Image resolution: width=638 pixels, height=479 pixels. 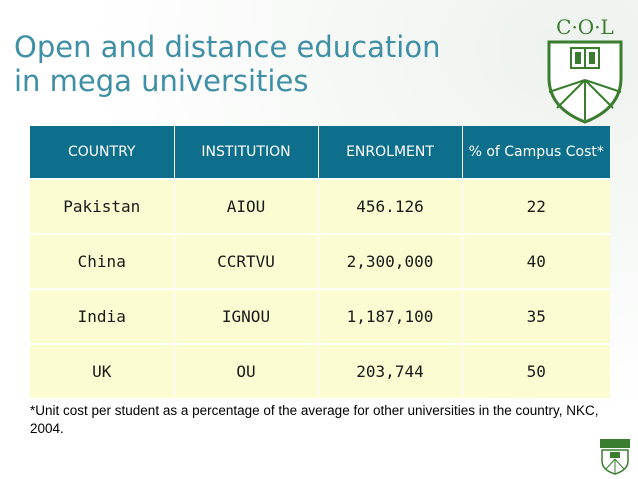 I want to click on header-campus-cost: % of Campus Cost*, so click(x=536, y=152).